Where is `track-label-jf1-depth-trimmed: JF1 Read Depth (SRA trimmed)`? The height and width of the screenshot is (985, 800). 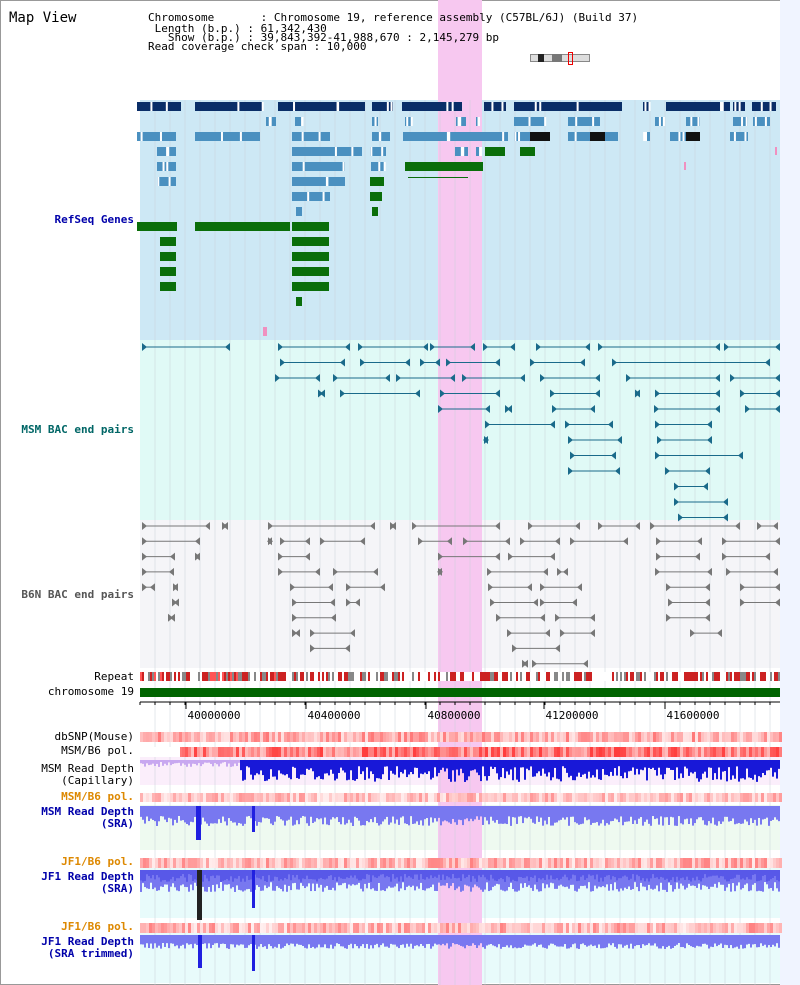 track-label-jf1-depth-trimmed: JF1 Read Depth (SRA trimmed) is located at coordinates (87, 947).